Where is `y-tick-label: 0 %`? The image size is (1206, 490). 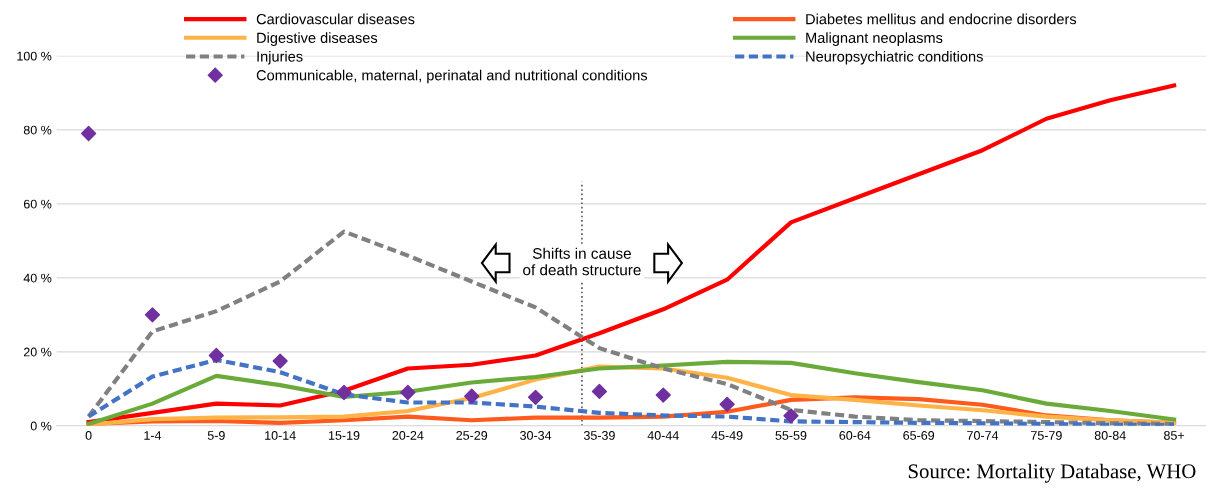 y-tick-label: 0 % is located at coordinates (41, 426).